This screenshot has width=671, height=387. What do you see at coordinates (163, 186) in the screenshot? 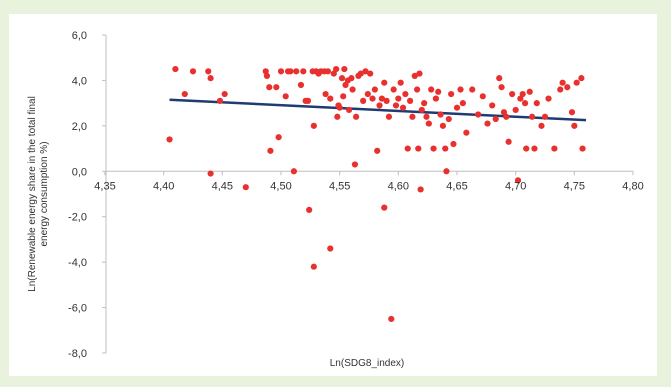
I see `x-tick-label: 4,40` at bounding box center [163, 186].